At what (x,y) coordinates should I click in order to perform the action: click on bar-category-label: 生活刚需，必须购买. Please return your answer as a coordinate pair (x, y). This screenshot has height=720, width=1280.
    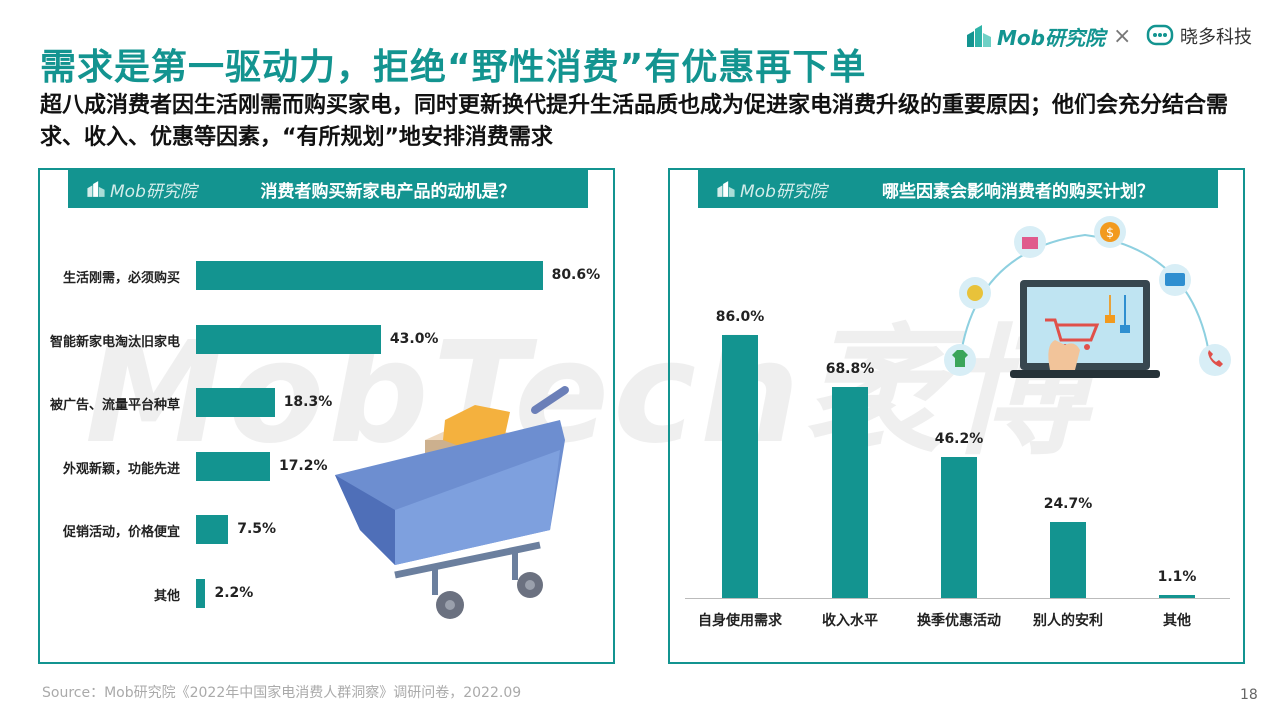
    Looking at the image, I should click on (121, 278).